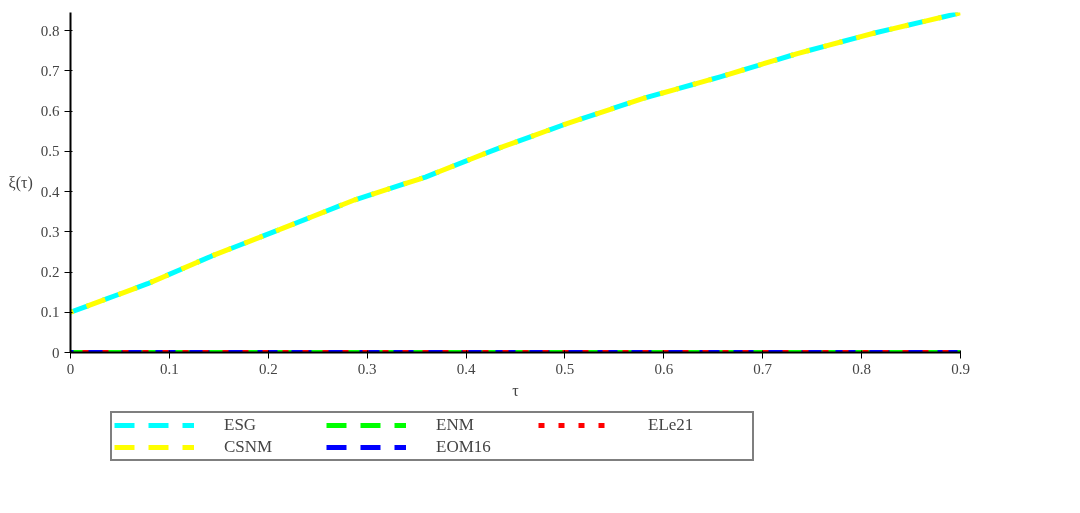 The height and width of the screenshot is (513, 1080). Describe the element at coordinates (50, 151) in the screenshot. I see `y-tick-label: 0.5` at that location.